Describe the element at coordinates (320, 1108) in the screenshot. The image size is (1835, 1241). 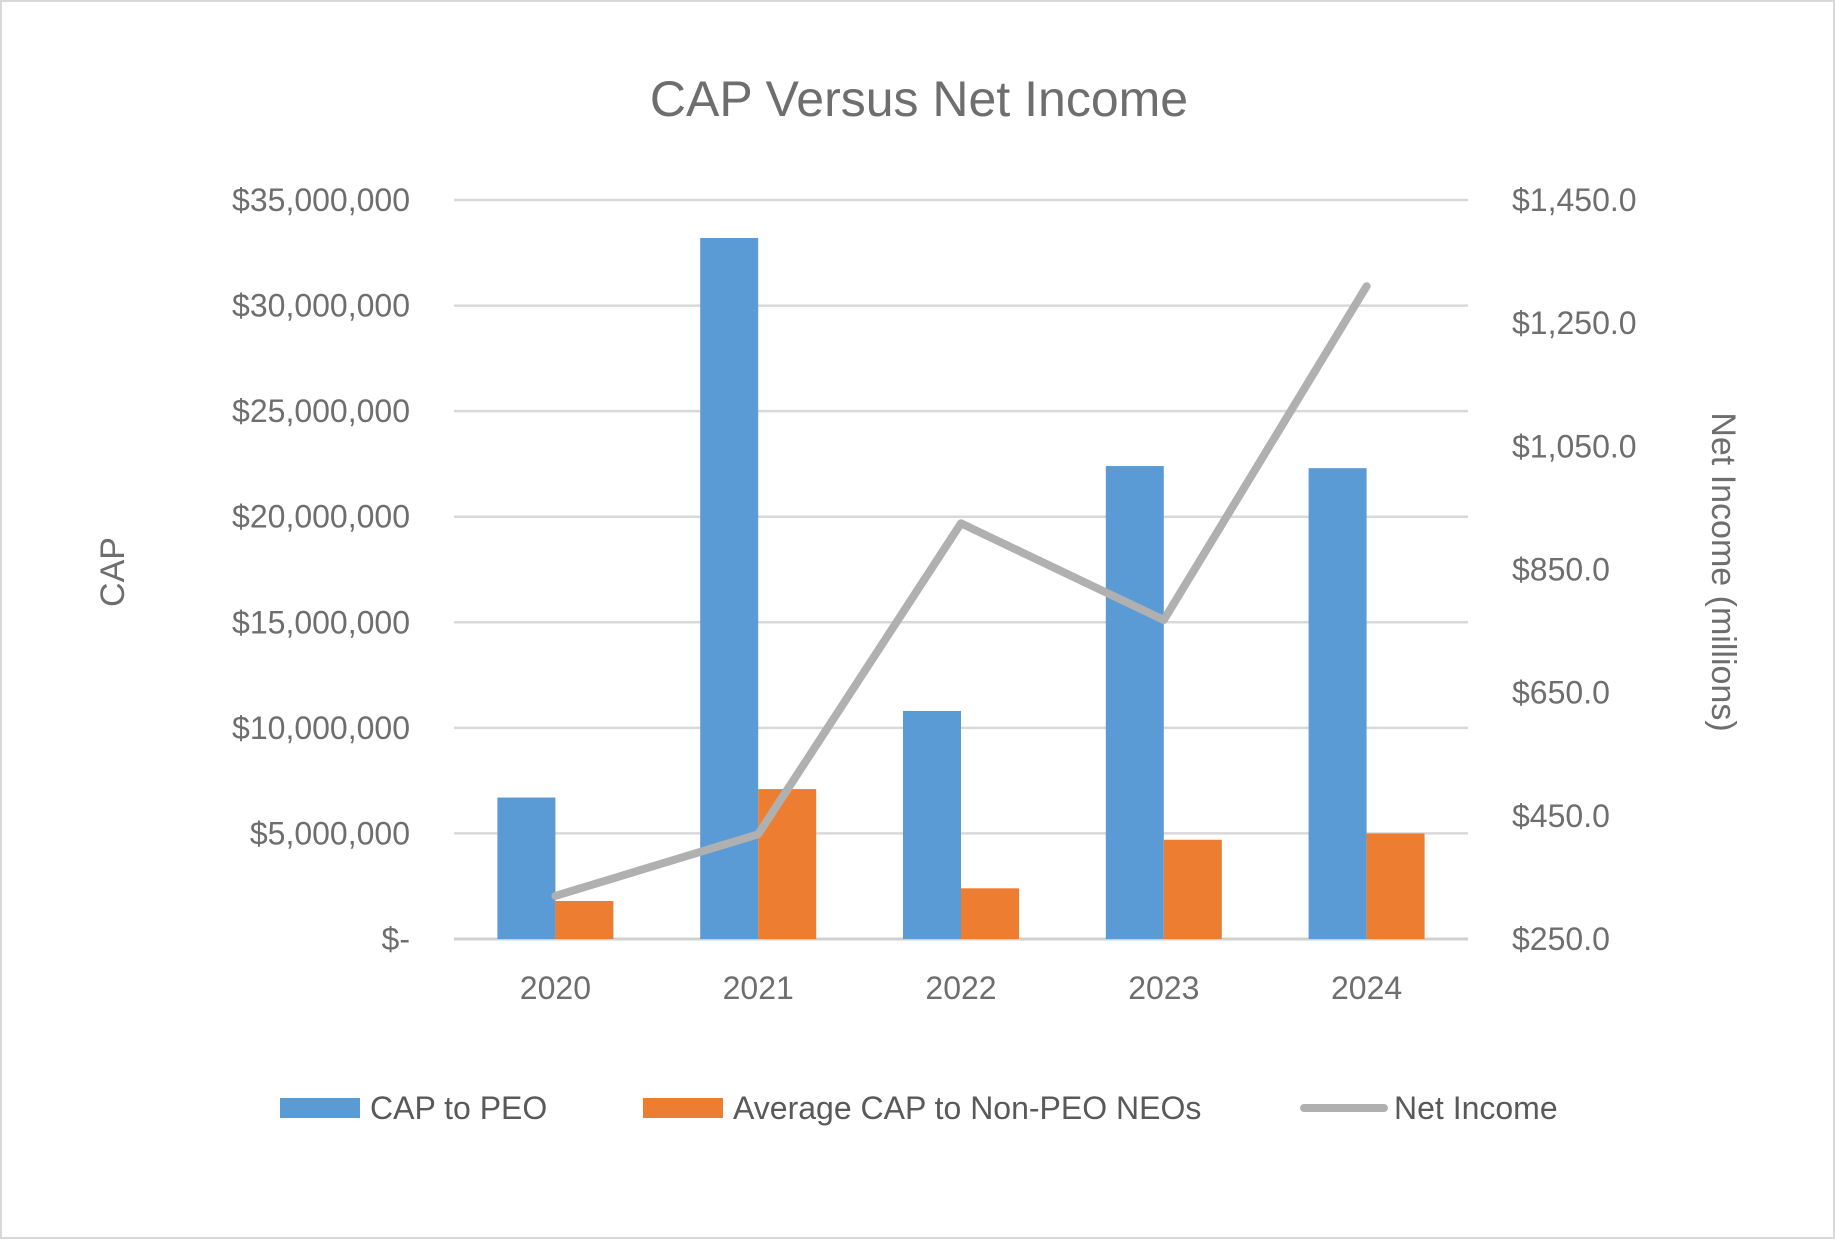
I see `legend-swatch-cap-to-peo` at that location.